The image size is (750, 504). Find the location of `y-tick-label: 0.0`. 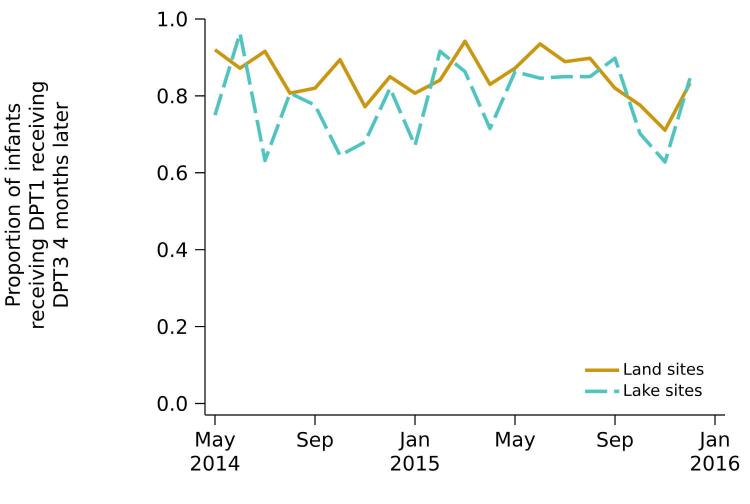

y-tick-label: 0.0 is located at coordinates (172, 404).